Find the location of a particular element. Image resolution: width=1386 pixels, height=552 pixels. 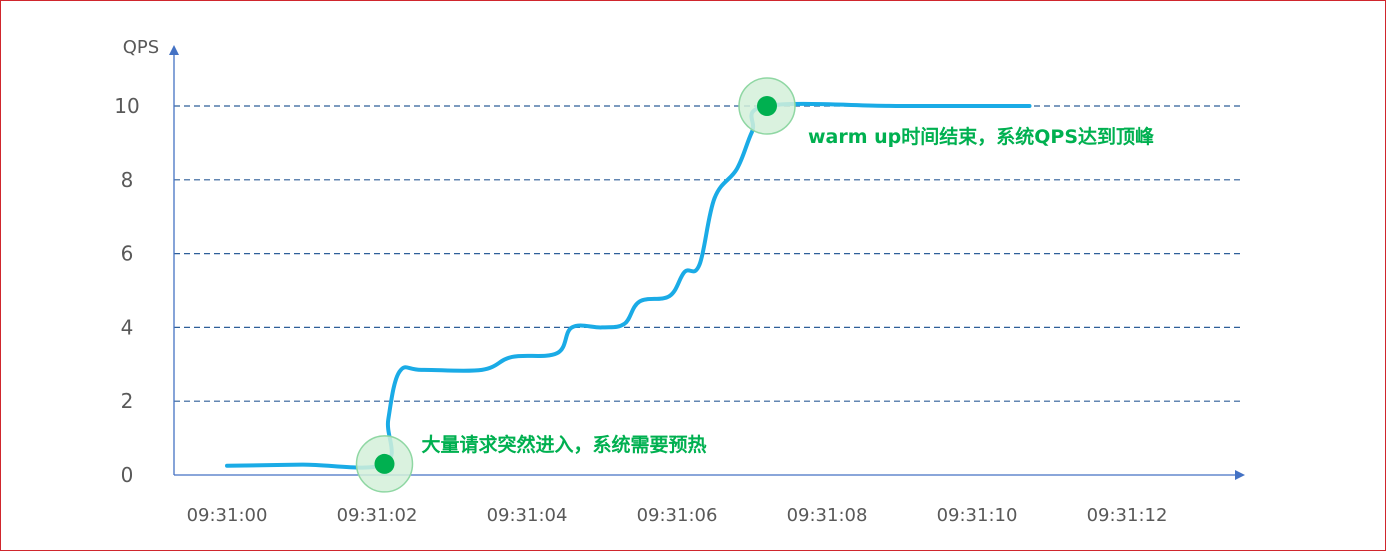

x-tick-label: 09:31:06 is located at coordinates (677, 515).